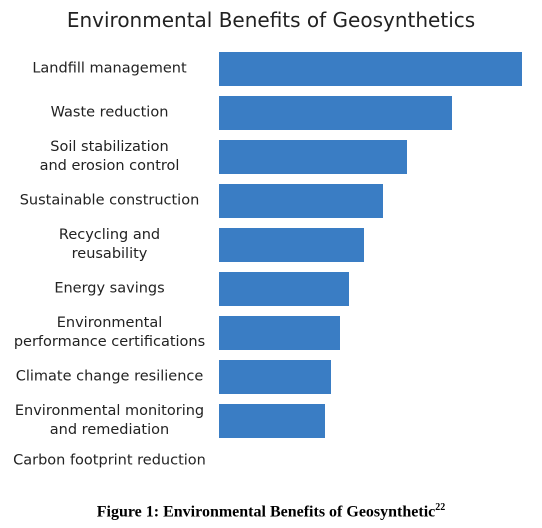 The image size is (542, 528). Describe the element at coordinates (109, 460) in the screenshot. I see `y-tick-label: Carbon footprint reduction` at that location.